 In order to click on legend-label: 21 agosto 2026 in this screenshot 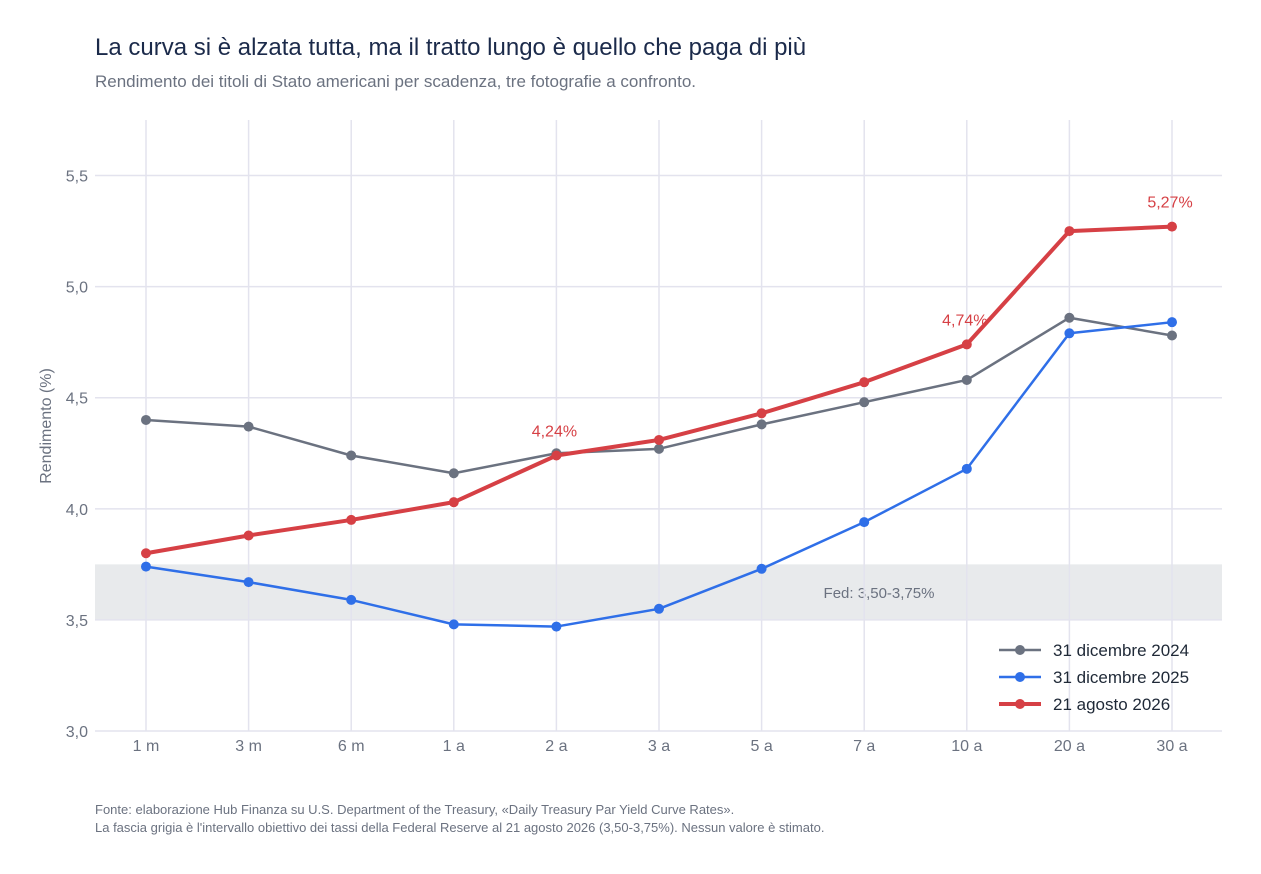, I will do `click(1111, 704)`.